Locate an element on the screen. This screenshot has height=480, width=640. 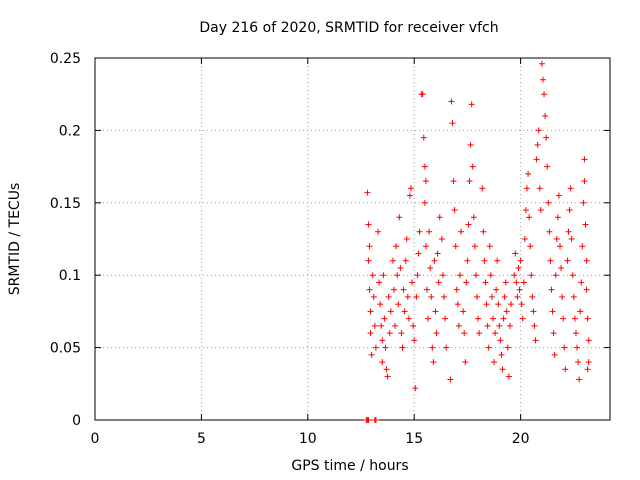
x-tick-label: 20 is located at coordinates (521, 439).